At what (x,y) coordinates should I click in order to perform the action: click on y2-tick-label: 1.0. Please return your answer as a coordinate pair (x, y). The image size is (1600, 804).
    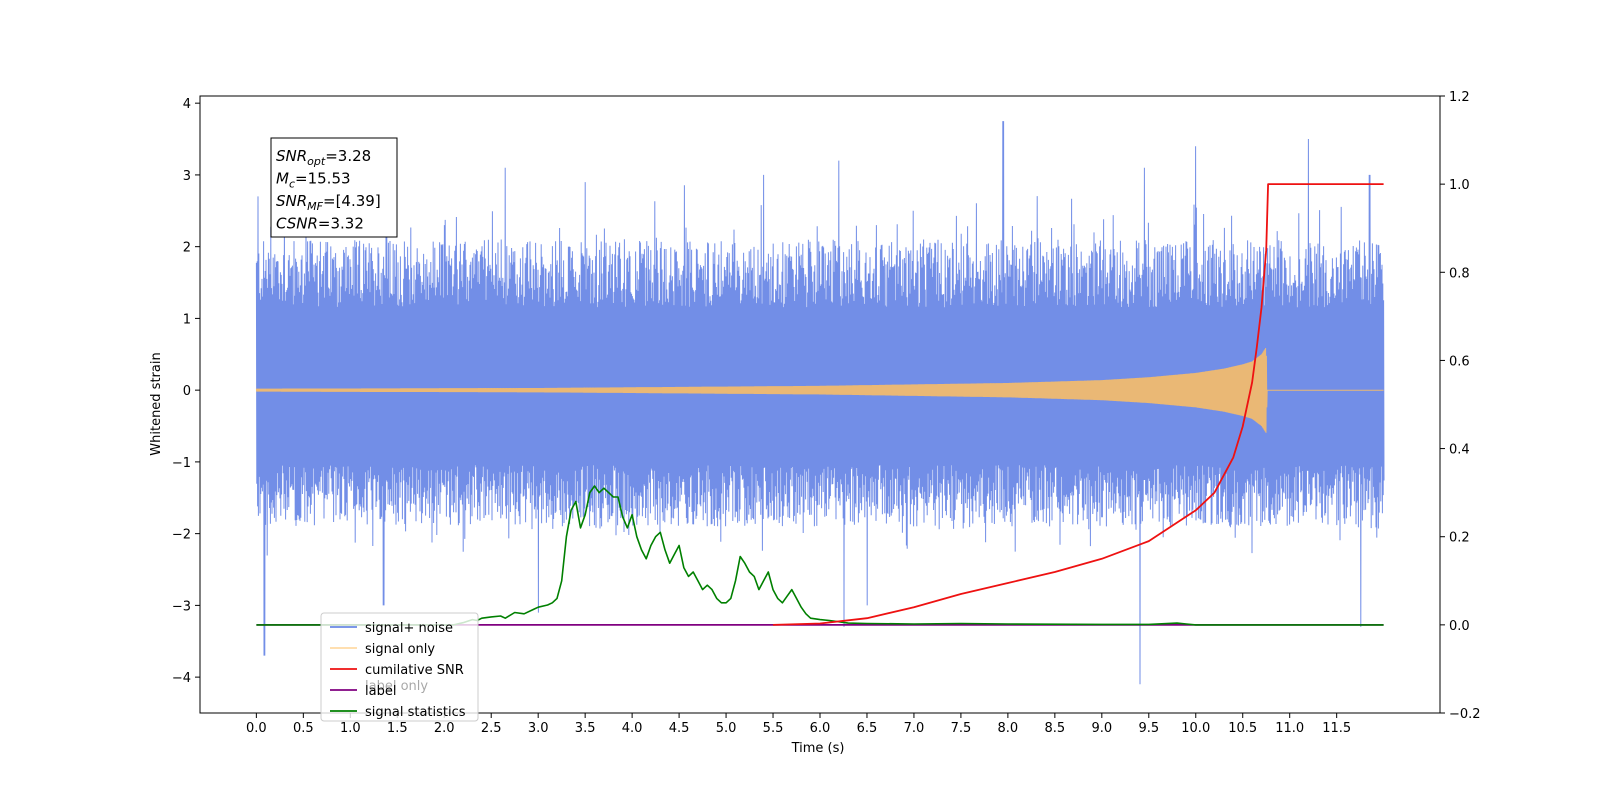
    Looking at the image, I should click on (1459, 185).